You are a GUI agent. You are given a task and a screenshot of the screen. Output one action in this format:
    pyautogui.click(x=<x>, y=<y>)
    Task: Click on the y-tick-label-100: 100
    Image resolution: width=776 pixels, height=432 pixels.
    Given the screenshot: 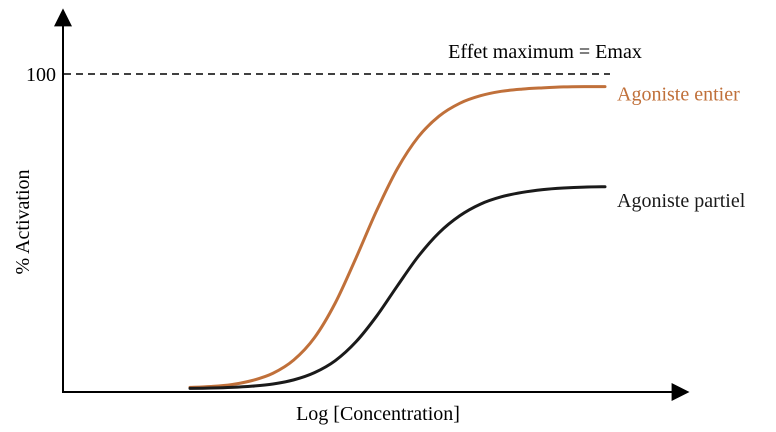 What is the action you would take?
    pyautogui.click(x=41, y=75)
    